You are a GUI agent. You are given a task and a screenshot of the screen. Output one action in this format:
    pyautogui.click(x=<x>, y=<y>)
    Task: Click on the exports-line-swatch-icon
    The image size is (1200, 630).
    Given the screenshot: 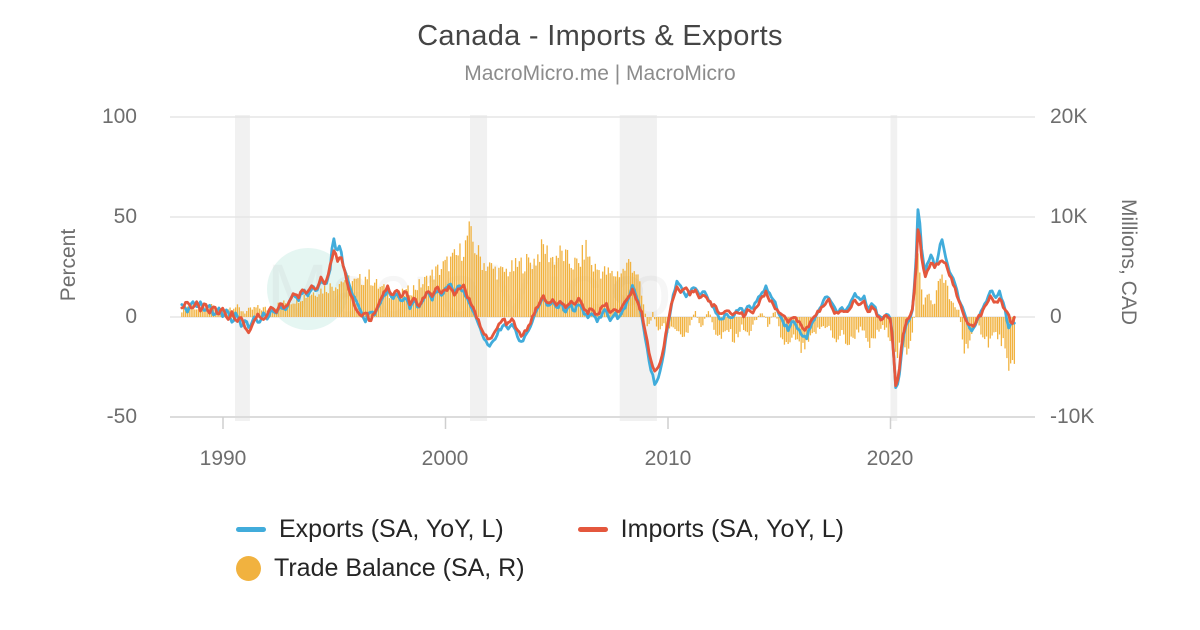 What is the action you would take?
    pyautogui.click(x=251, y=529)
    